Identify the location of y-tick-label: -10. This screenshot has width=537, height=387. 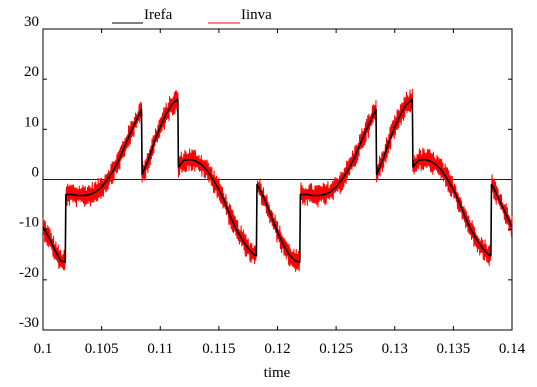
(29, 223).